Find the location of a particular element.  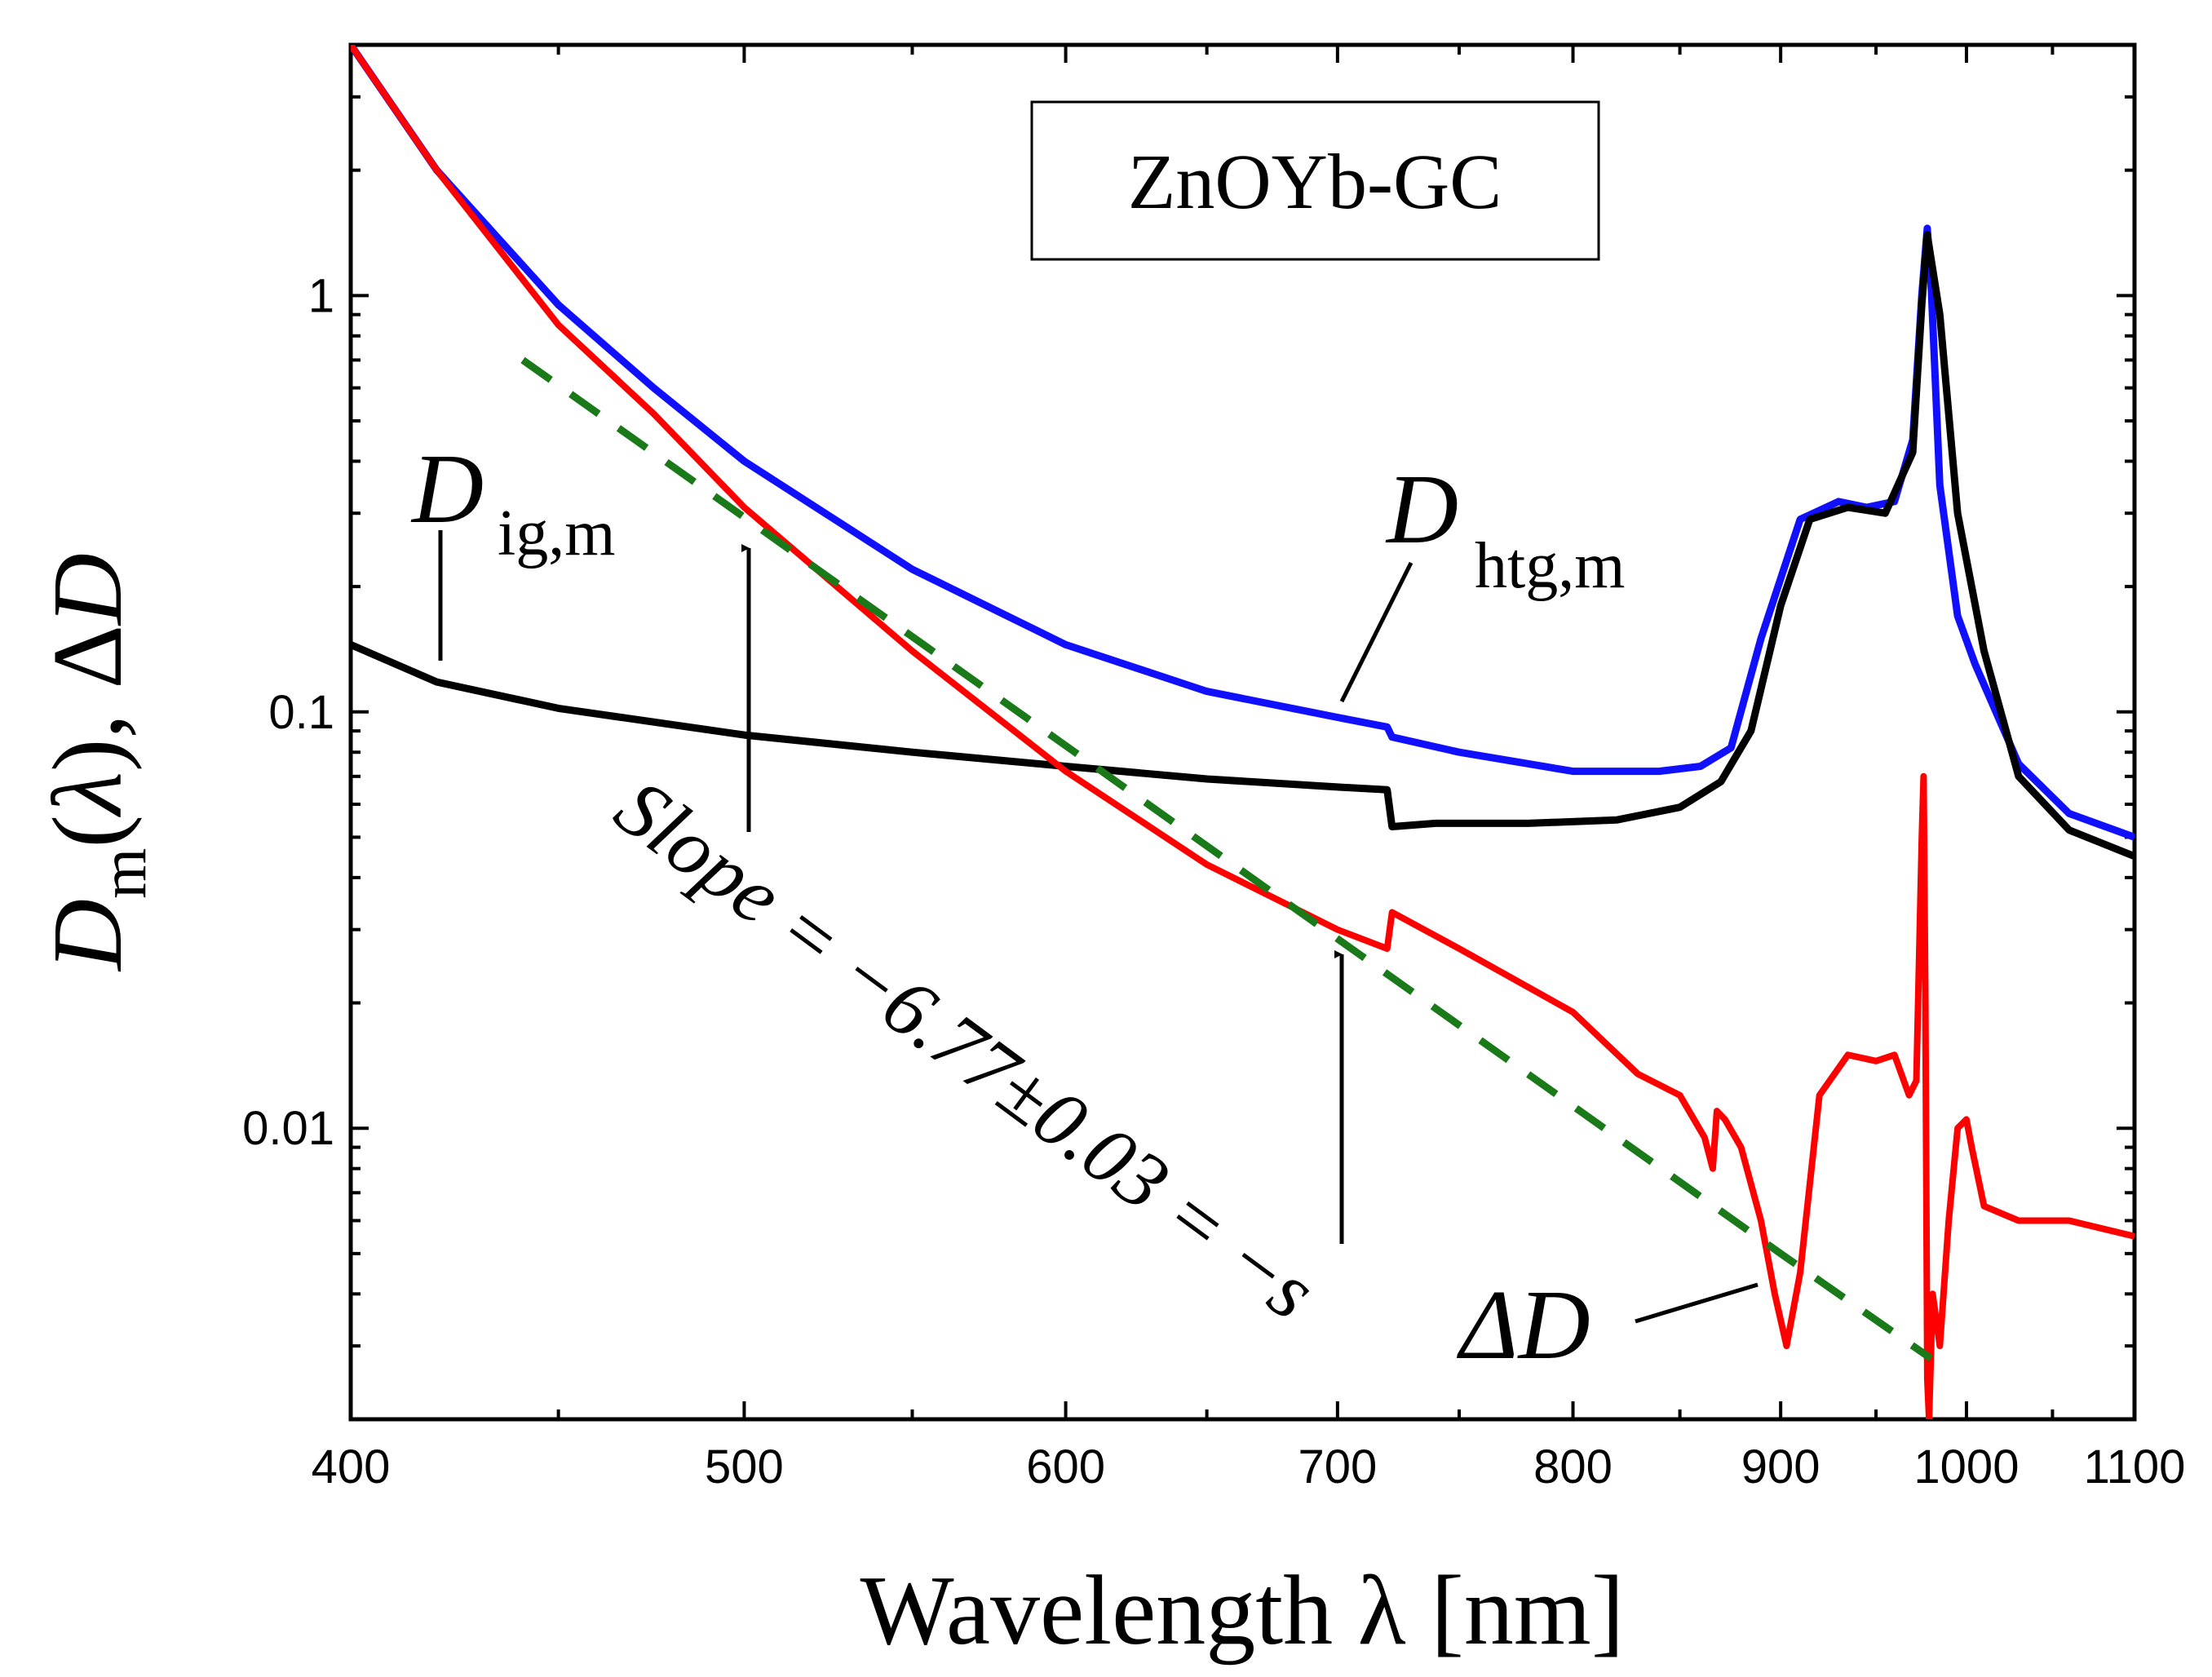

label-delta-d: ΔD is located at coordinates (1523, 1325).